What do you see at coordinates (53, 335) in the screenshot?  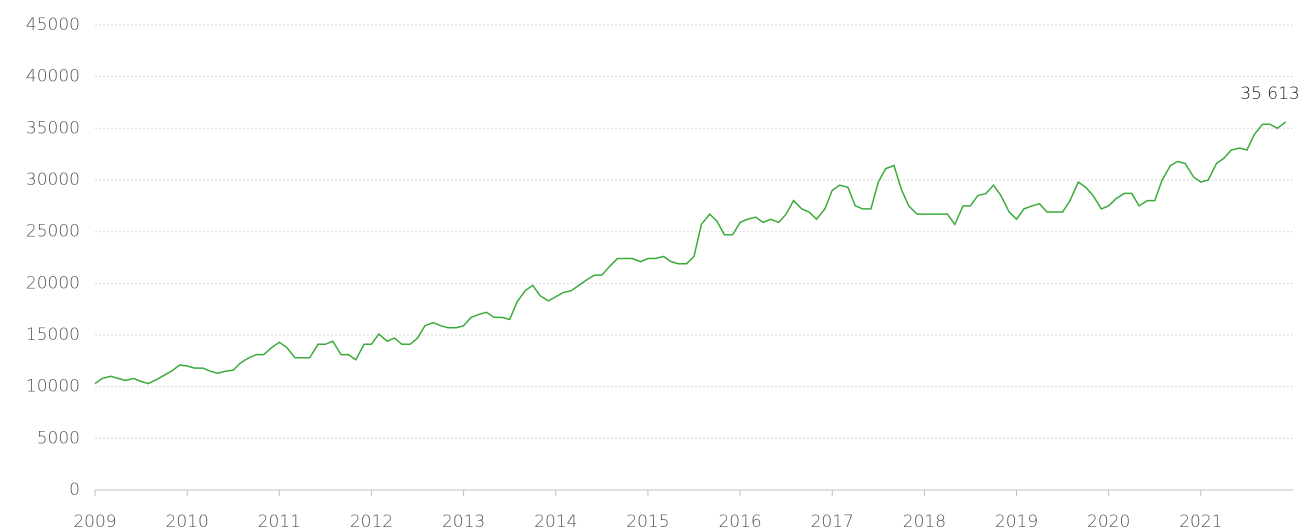 I see `y-tick-label: 15000` at bounding box center [53, 335].